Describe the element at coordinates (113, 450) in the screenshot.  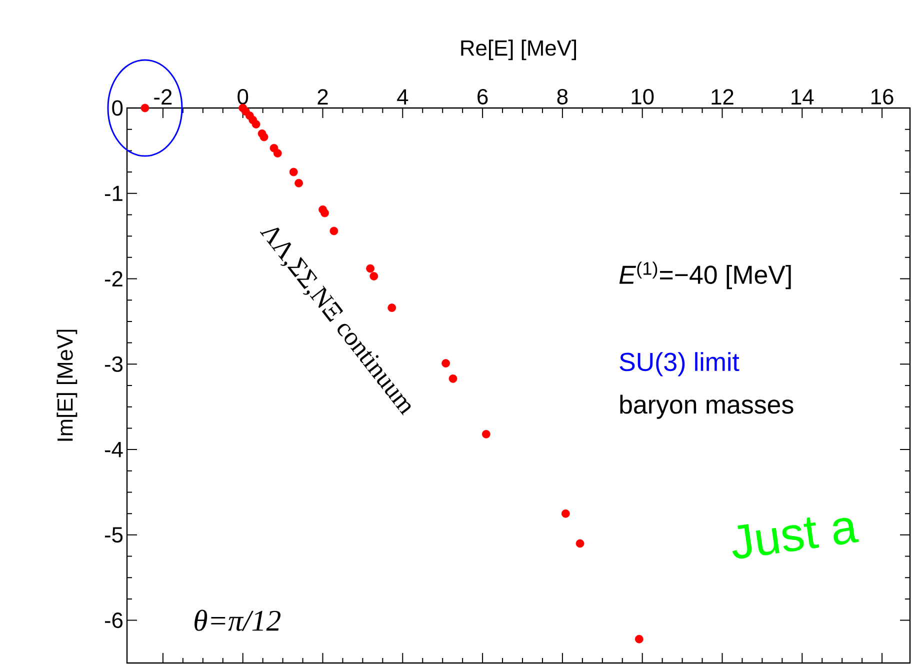
I see `y-tick-label: -4` at that location.